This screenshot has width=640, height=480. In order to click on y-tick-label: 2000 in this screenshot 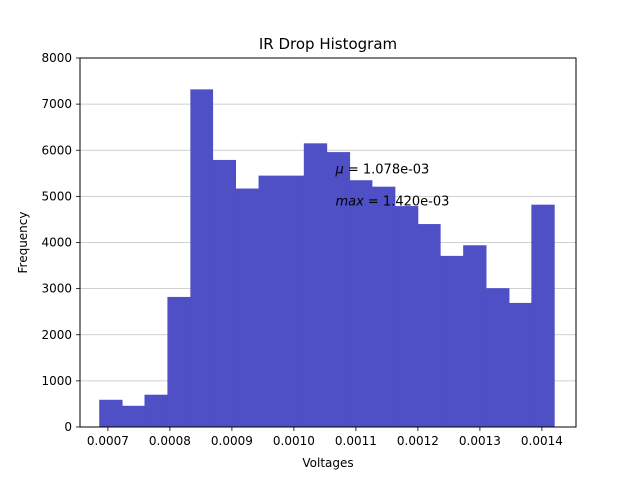, I will do `click(56, 335)`.